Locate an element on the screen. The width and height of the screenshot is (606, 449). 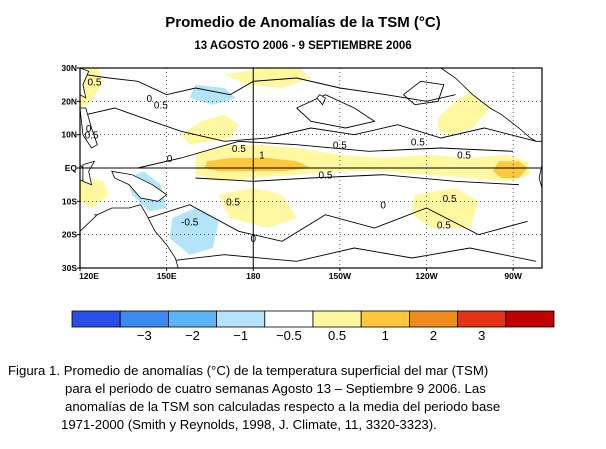
x-tick-label: 180 is located at coordinates (253, 276).